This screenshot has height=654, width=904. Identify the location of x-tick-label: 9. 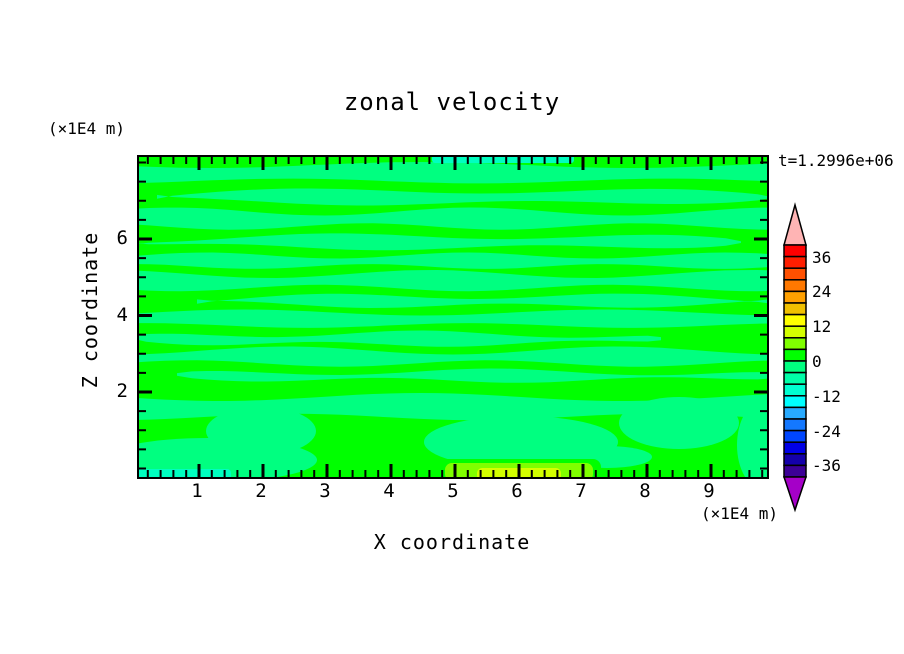
(709, 491).